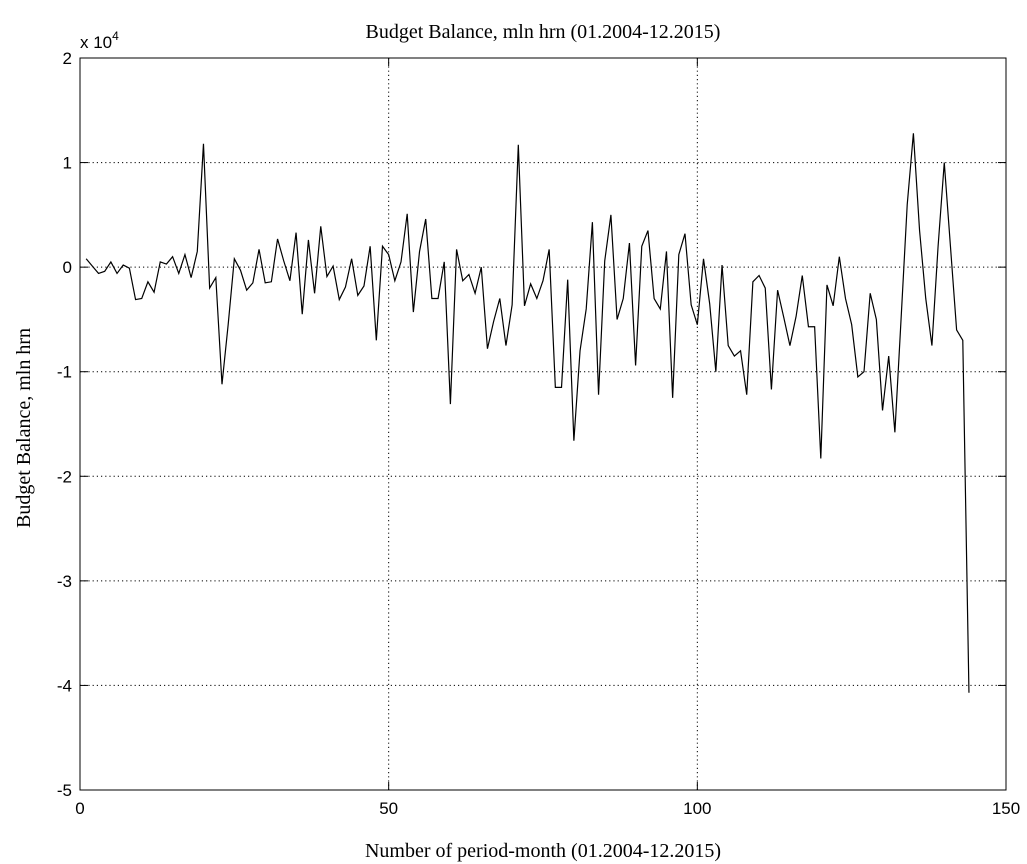 The height and width of the screenshot is (864, 1027). What do you see at coordinates (115, 36) in the screenshot?
I see `y-multiplier-exponent: 4` at bounding box center [115, 36].